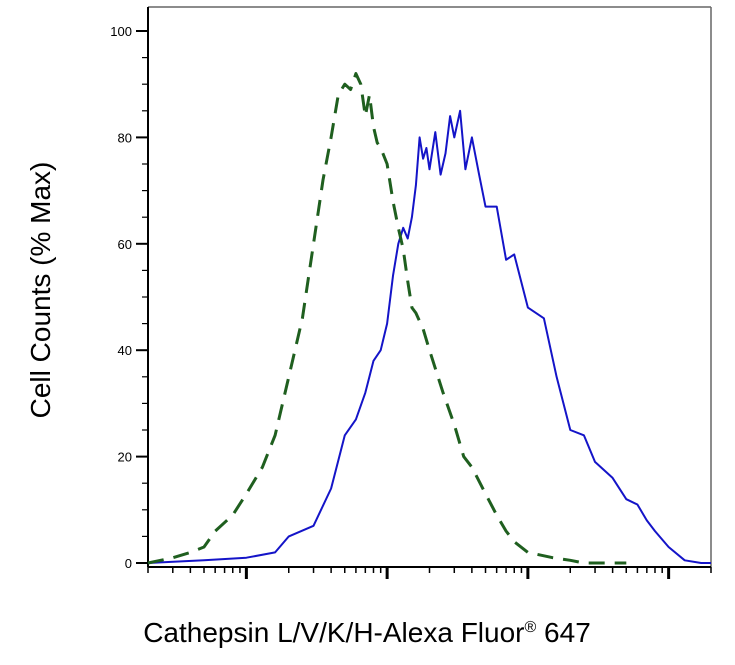 This screenshot has height=665, width=735. Describe the element at coordinates (333, 632) in the screenshot. I see `x-axis-title-main: Cathepsin L/V/K/H-Alexa Fluor` at that location.